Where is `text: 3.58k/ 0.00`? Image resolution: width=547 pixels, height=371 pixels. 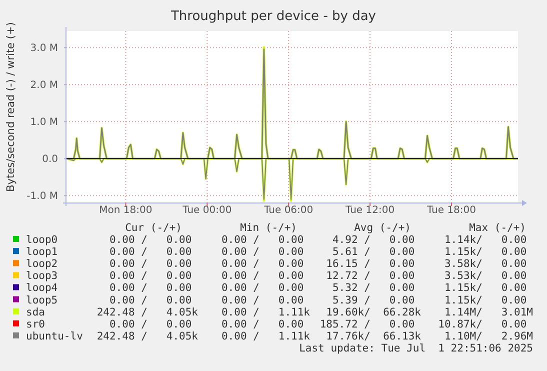 text: 3.58k/ 0.00 is located at coordinates (485, 264).